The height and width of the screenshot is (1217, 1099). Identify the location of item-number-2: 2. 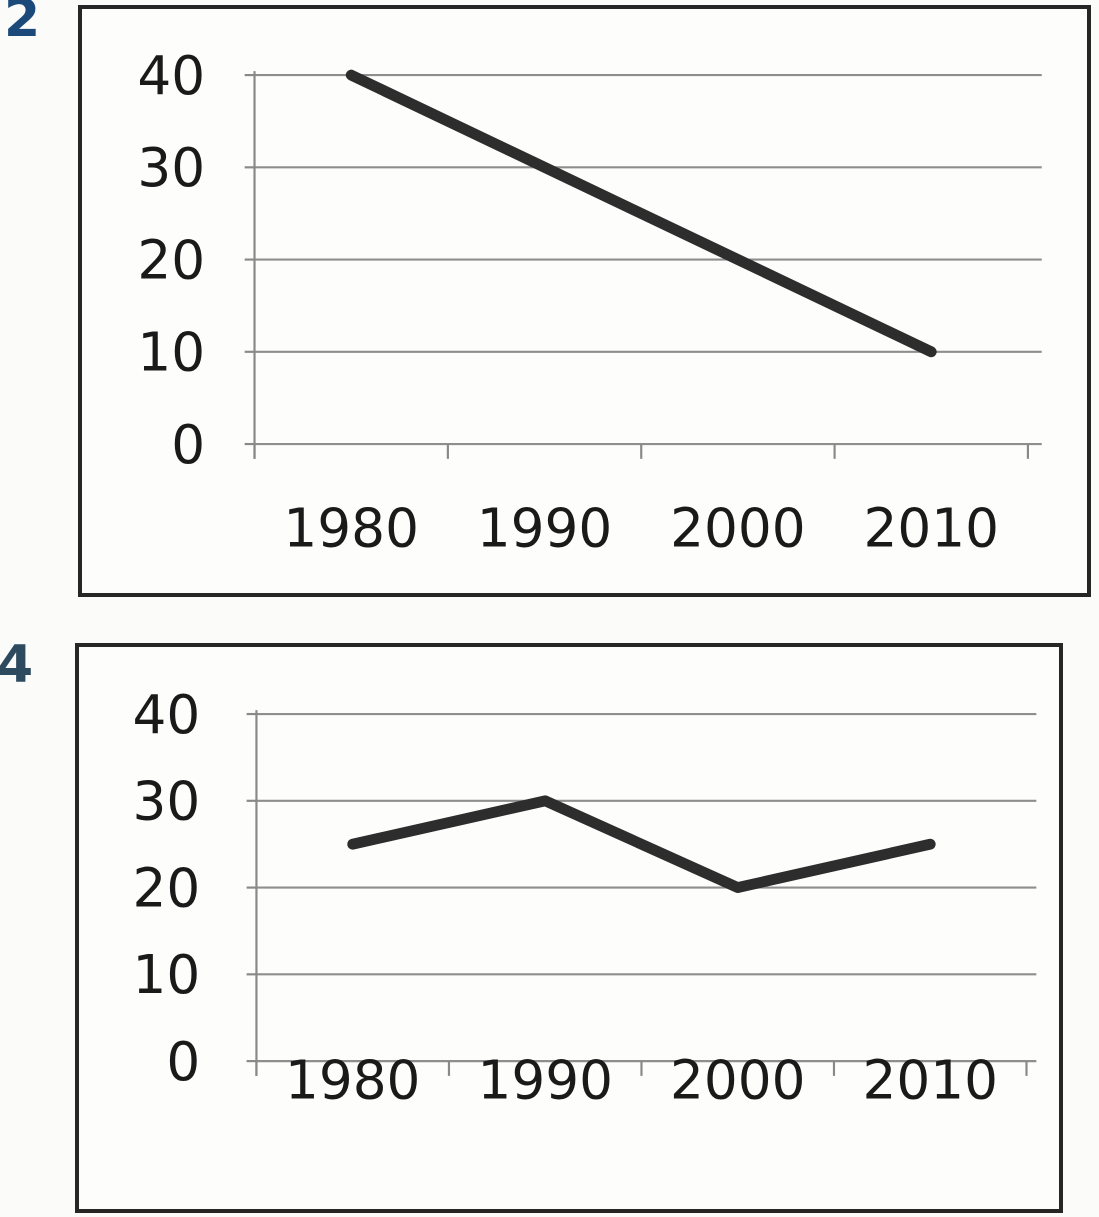
(22, 24).